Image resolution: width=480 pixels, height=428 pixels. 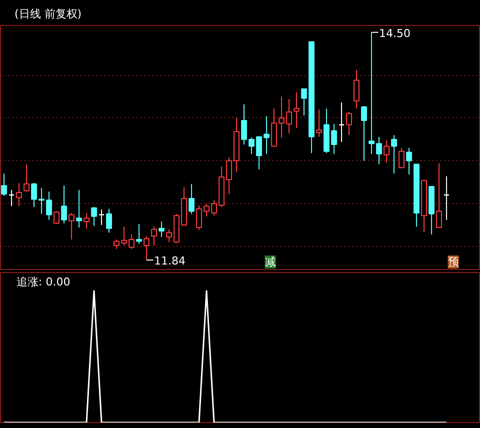 What do you see at coordinates (48, 14) in the screenshot?
I see `chart-title: (日线 前复权)` at bounding box center [48, 14].